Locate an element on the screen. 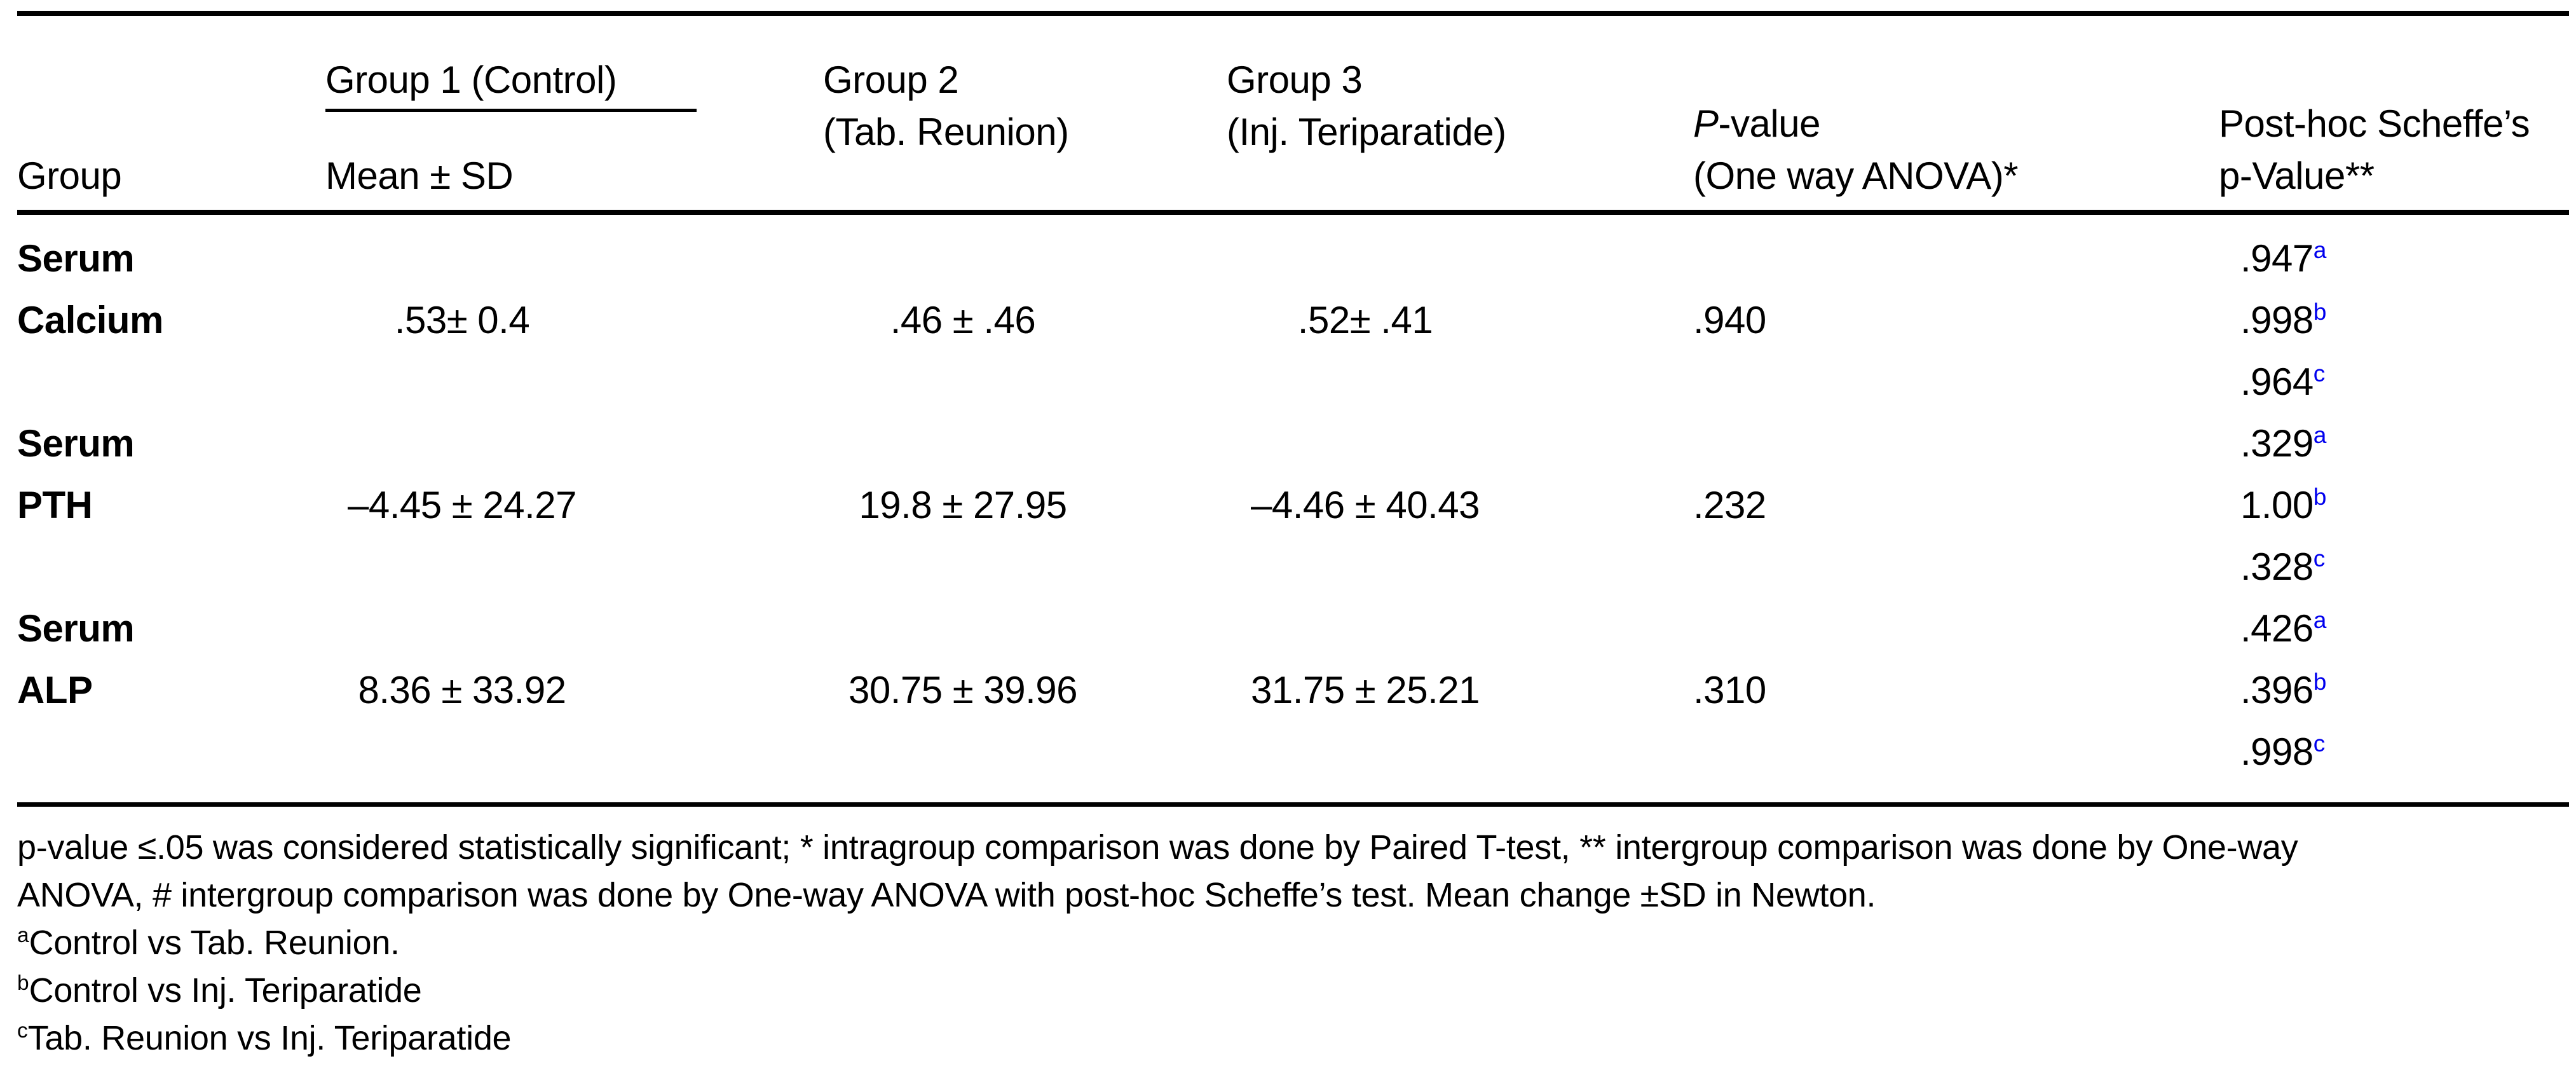  header-group-label: Group is located at coordinates (69, 175).